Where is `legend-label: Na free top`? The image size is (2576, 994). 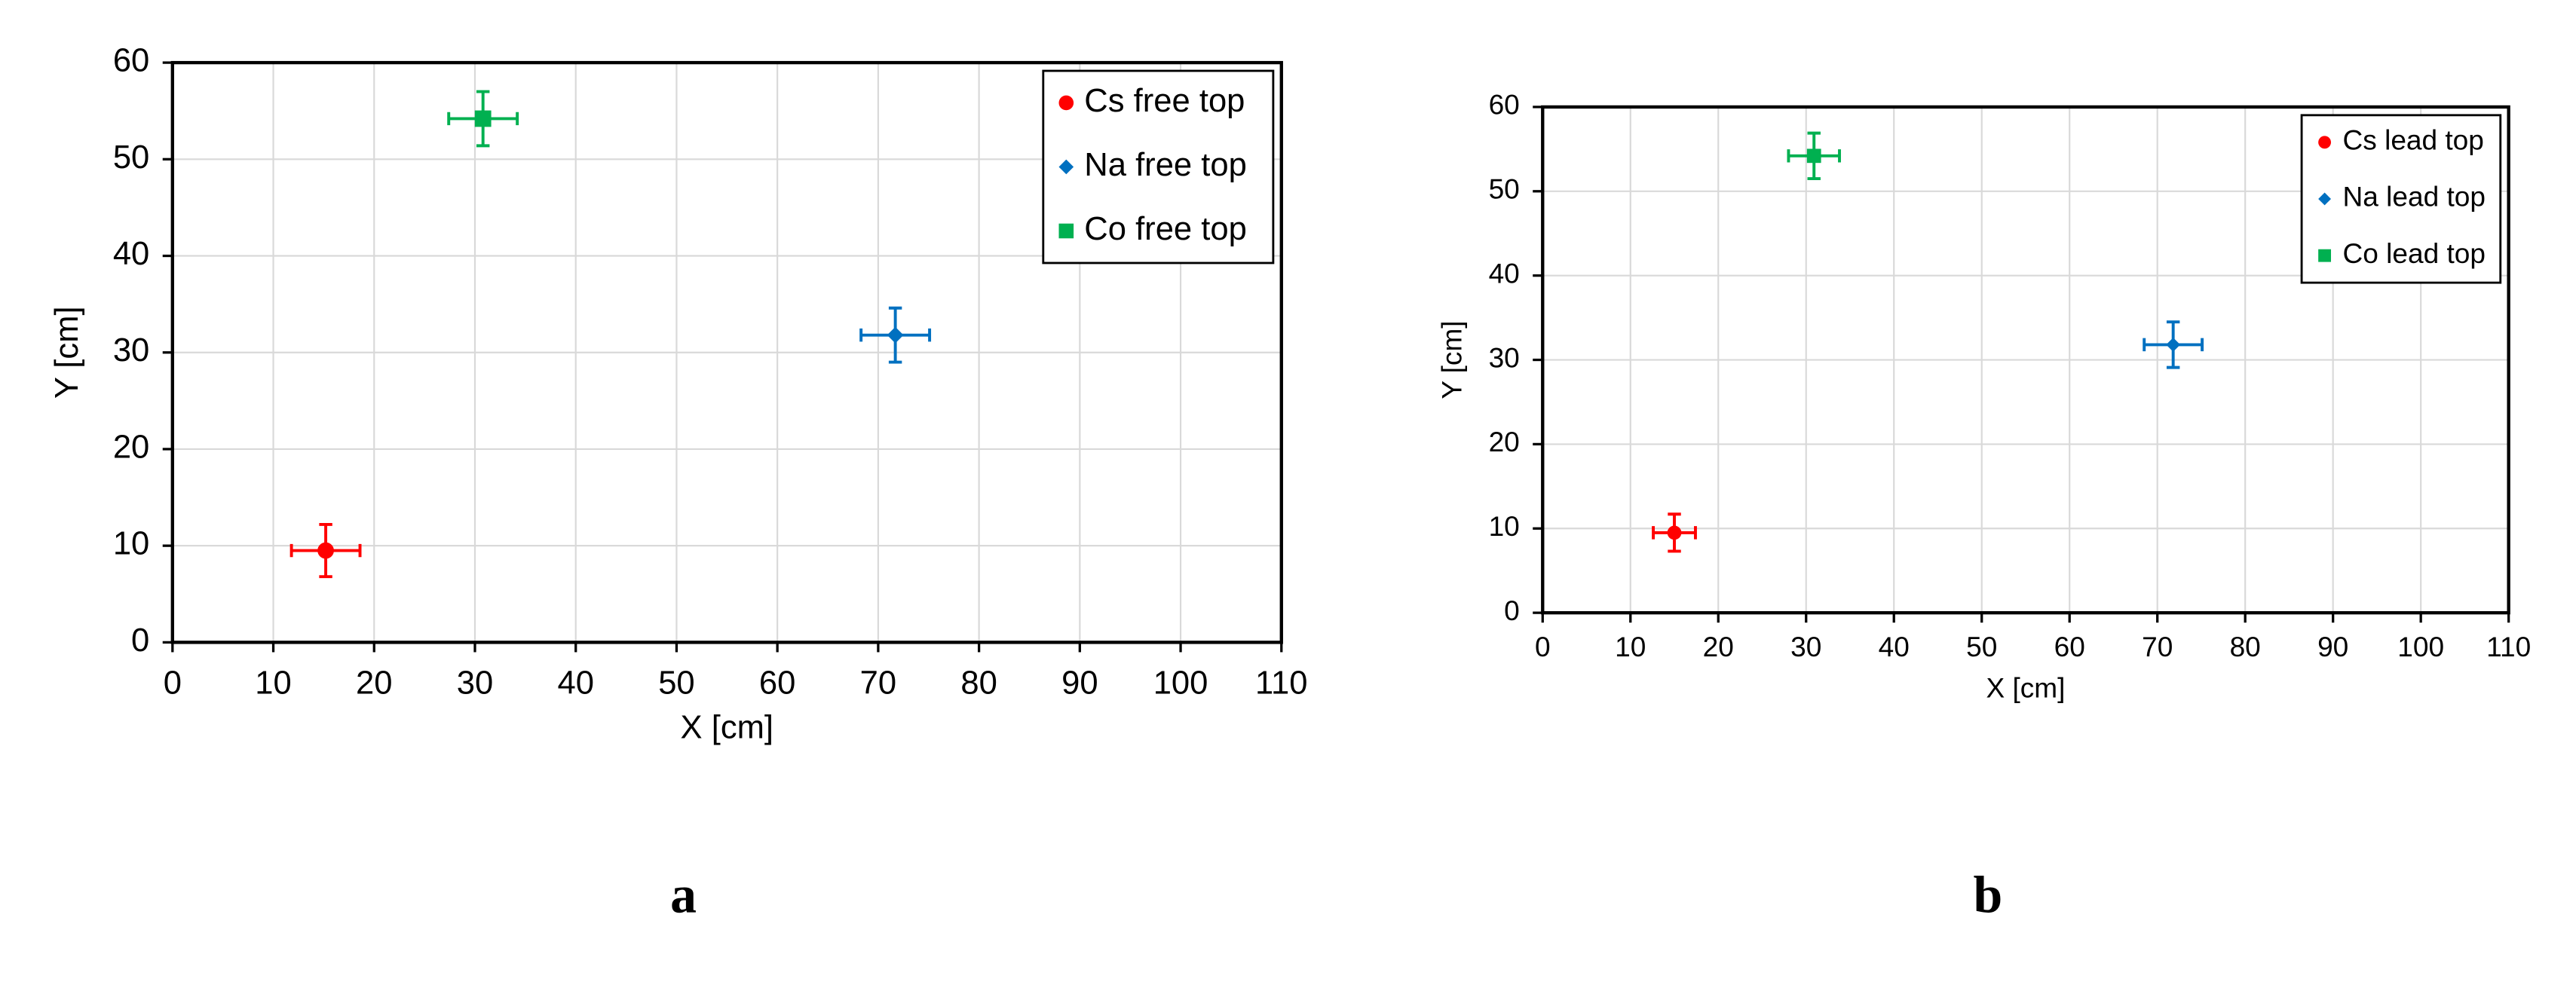 legend-label: Na free top is located at coordinates (1165, 165).